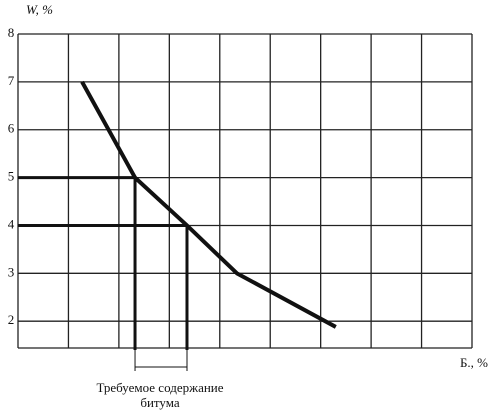 This screenshot has height=411, width=500. Describe the element at coordinates (474, 362) in the screenshot. I see `x-axis-label: Б., %` at that location.